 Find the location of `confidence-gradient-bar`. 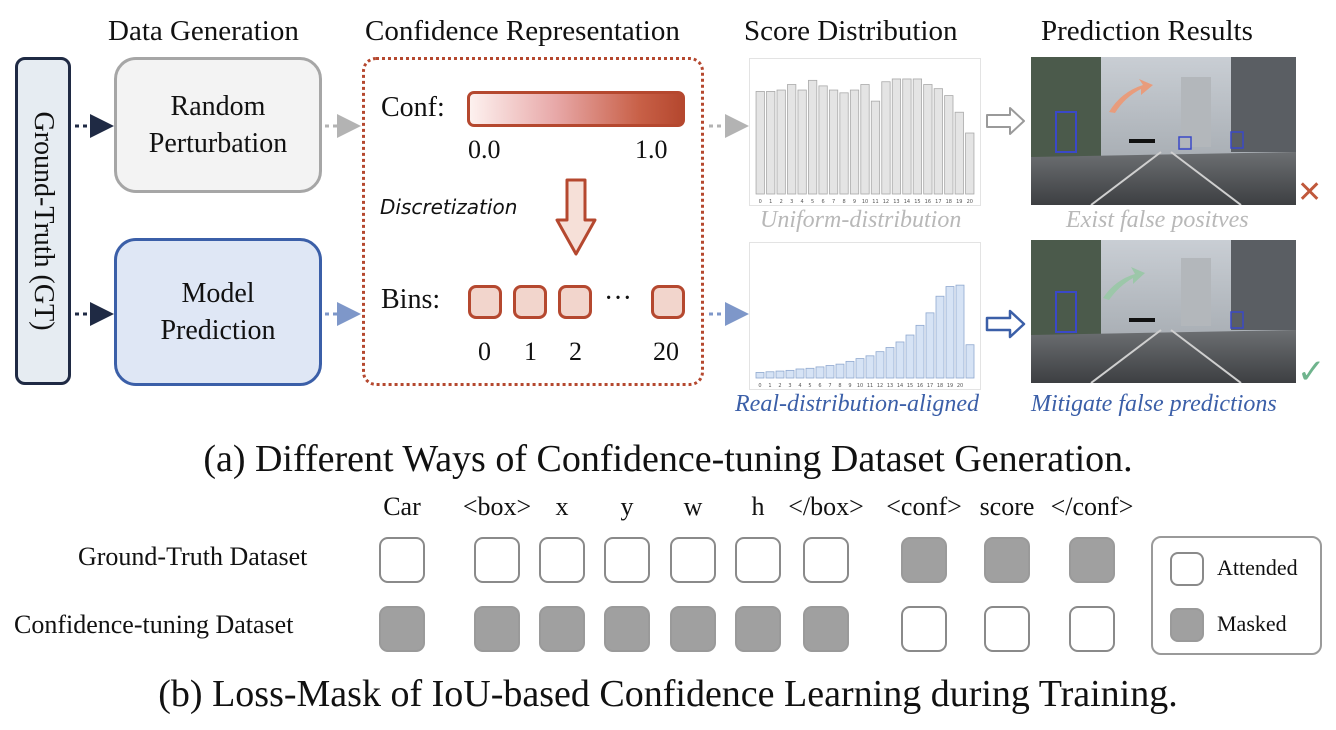

confidence-gradient-bar is located at coordinates (576, 109).